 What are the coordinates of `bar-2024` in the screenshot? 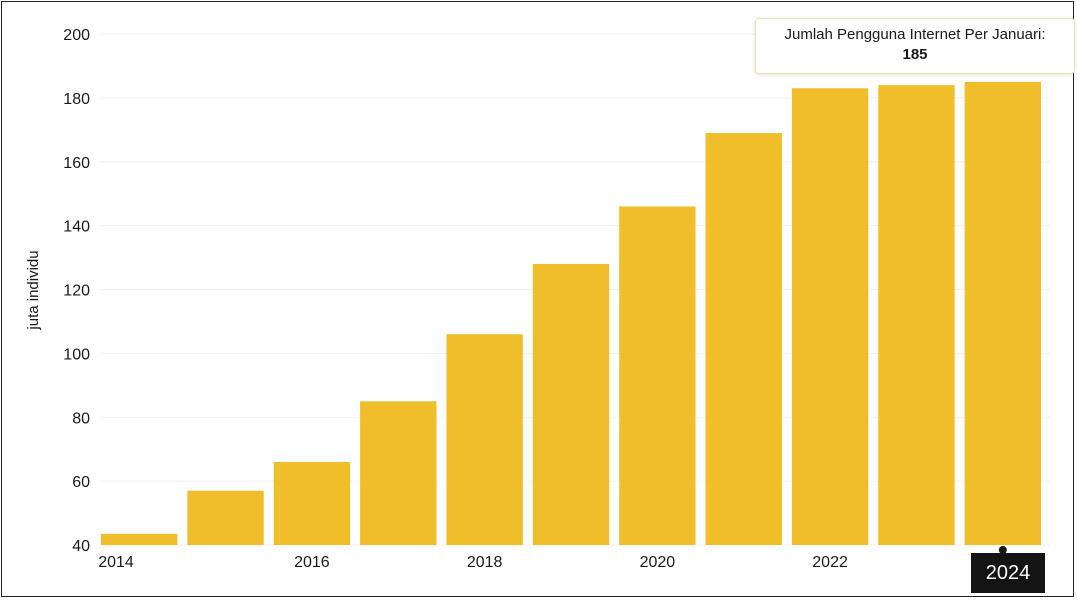 It's located at (1002, 313).